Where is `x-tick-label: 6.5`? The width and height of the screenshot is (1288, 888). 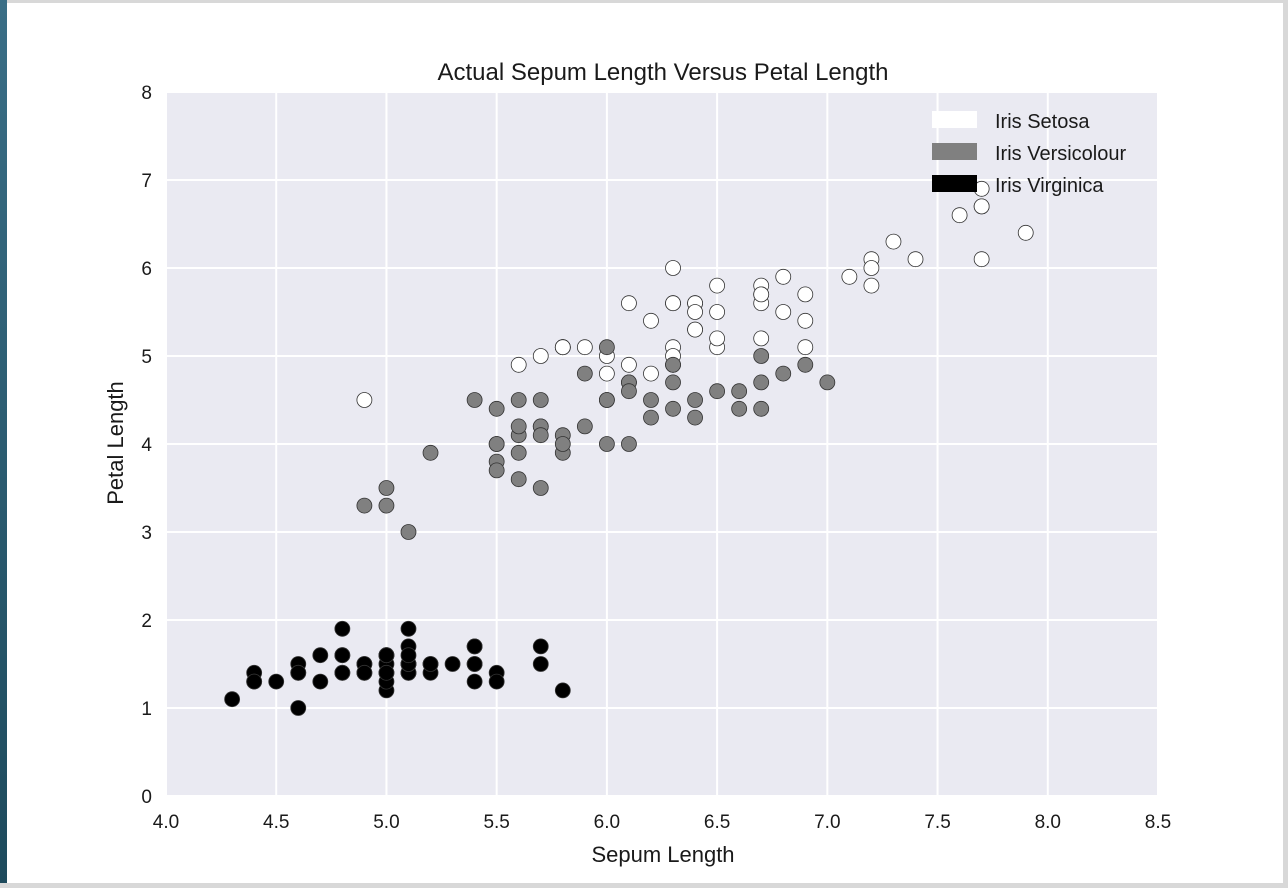 x-tick-label: 6.5 is located at coordinates (717, 822).